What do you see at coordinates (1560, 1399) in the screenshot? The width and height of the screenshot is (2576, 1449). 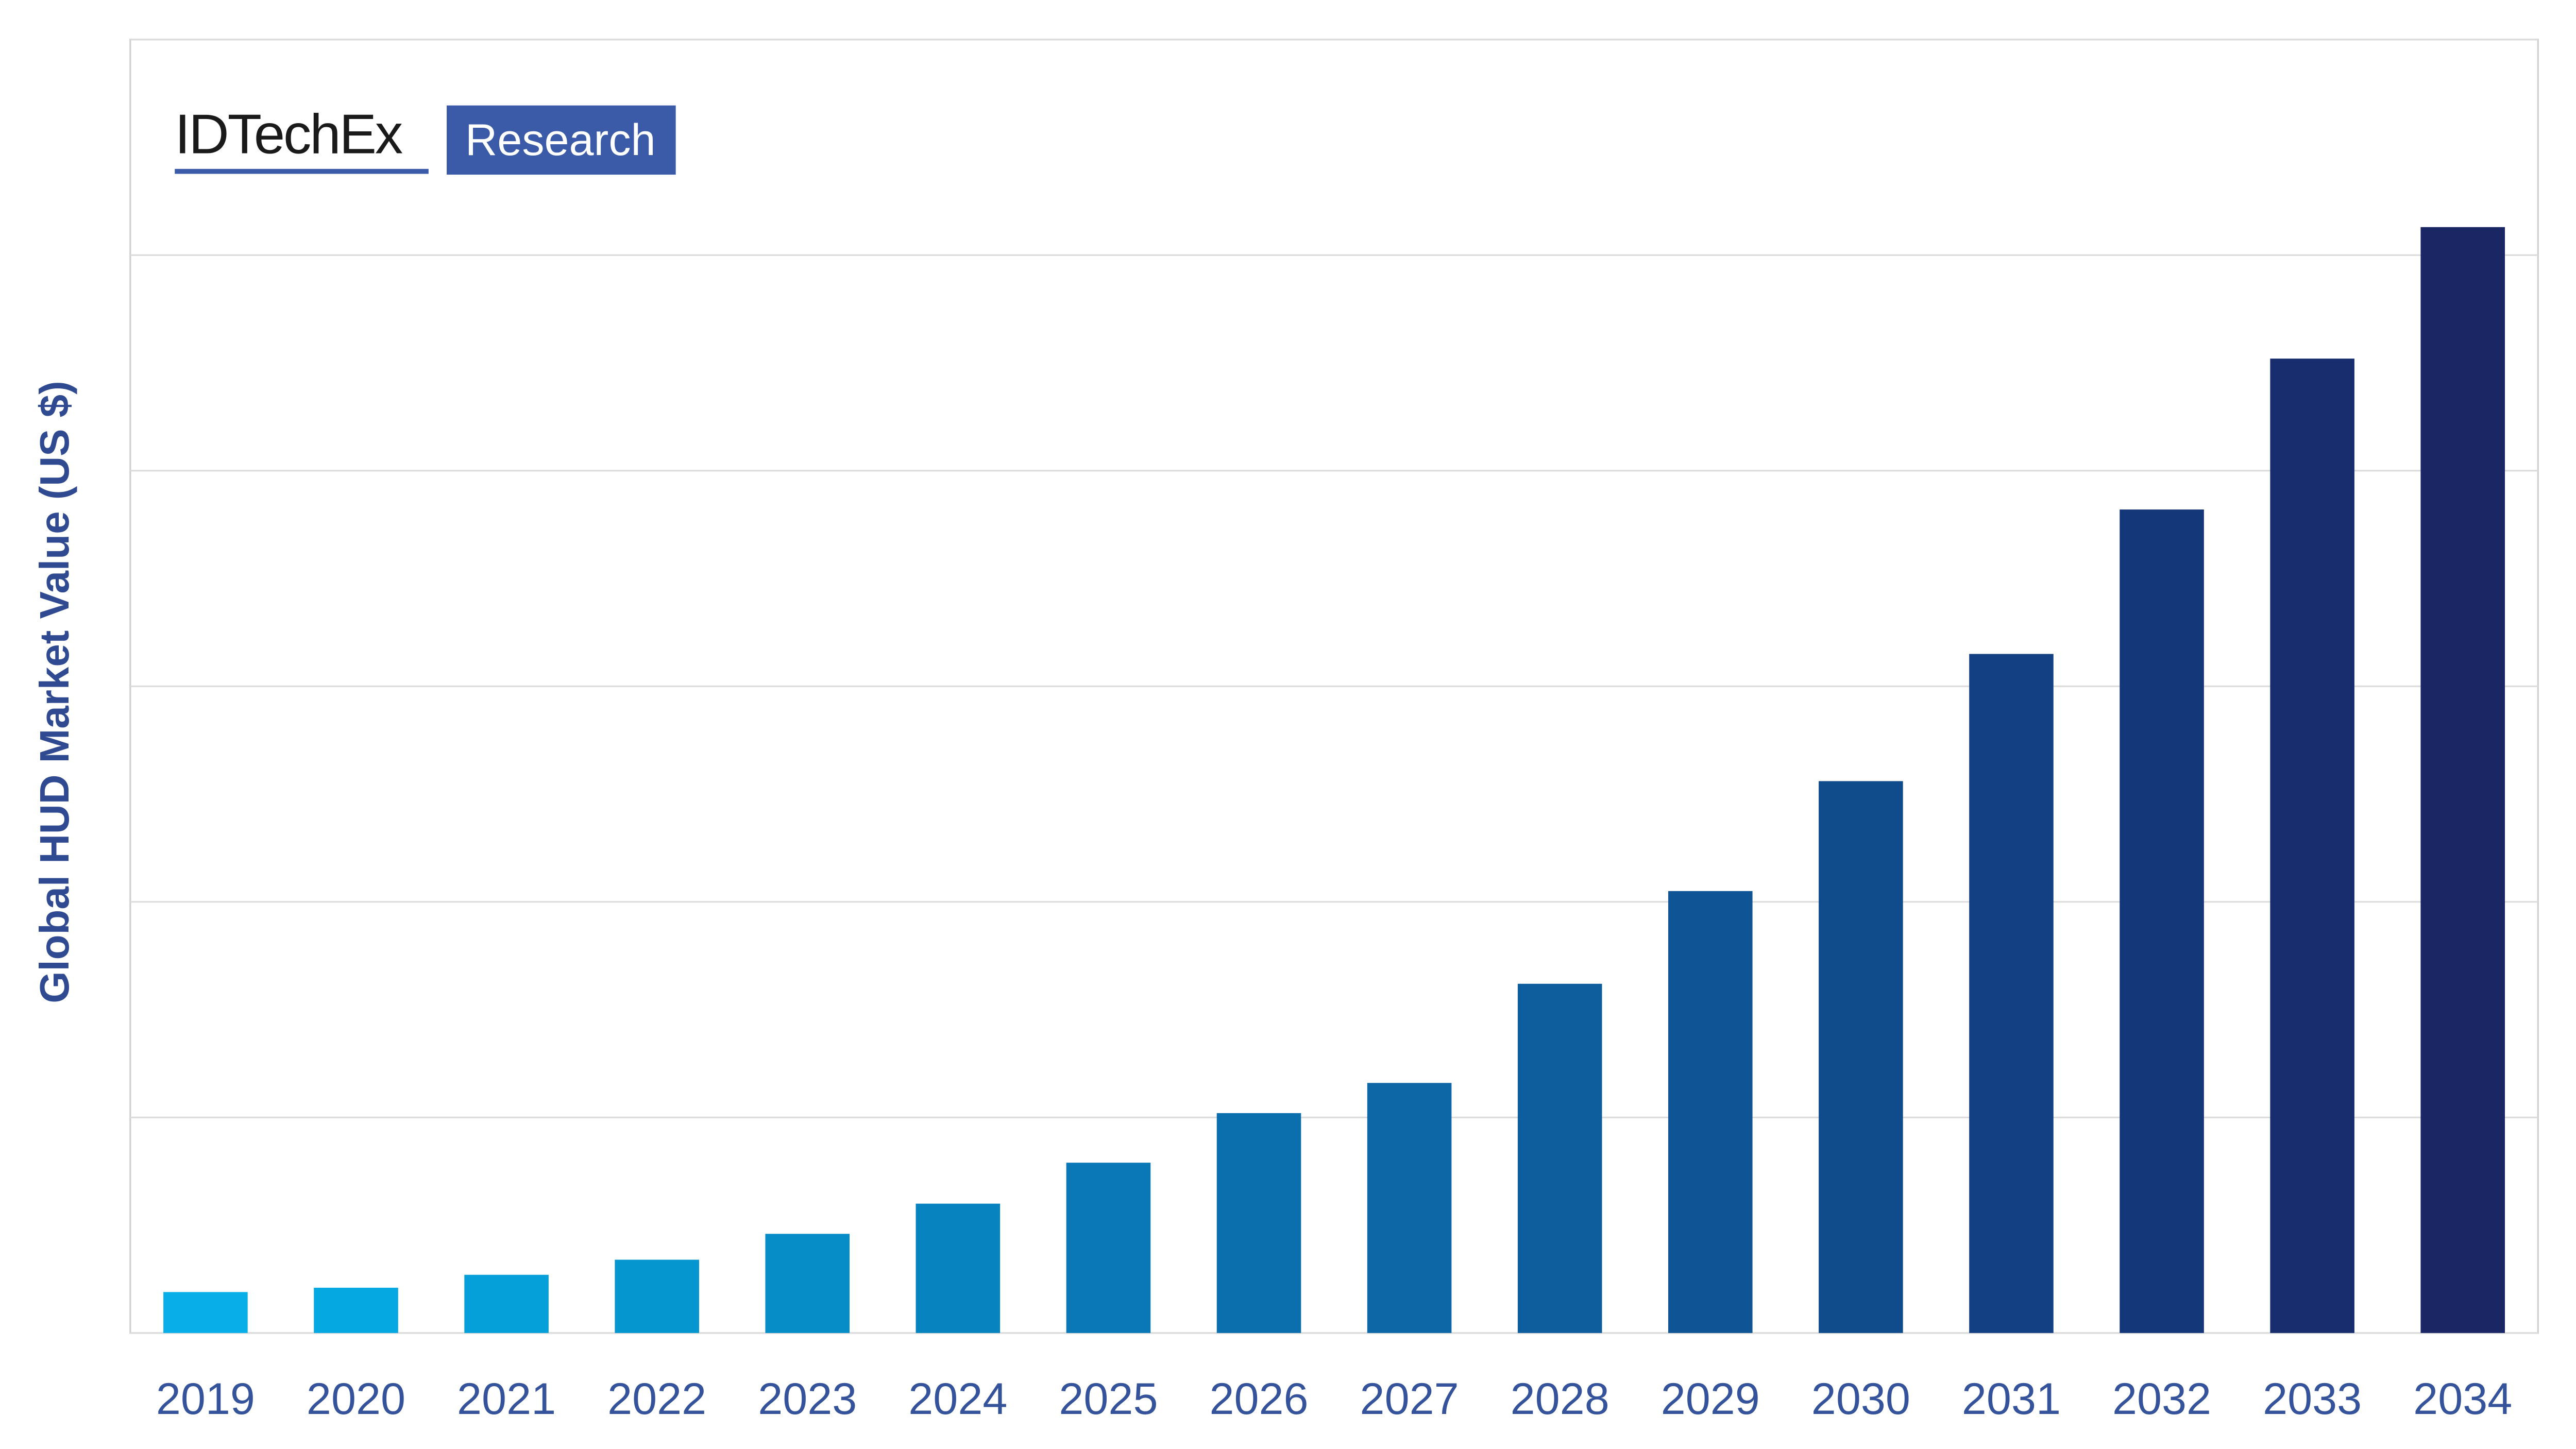 I see `x-tick-label: 2028` at bounding box center [1560, 1399].